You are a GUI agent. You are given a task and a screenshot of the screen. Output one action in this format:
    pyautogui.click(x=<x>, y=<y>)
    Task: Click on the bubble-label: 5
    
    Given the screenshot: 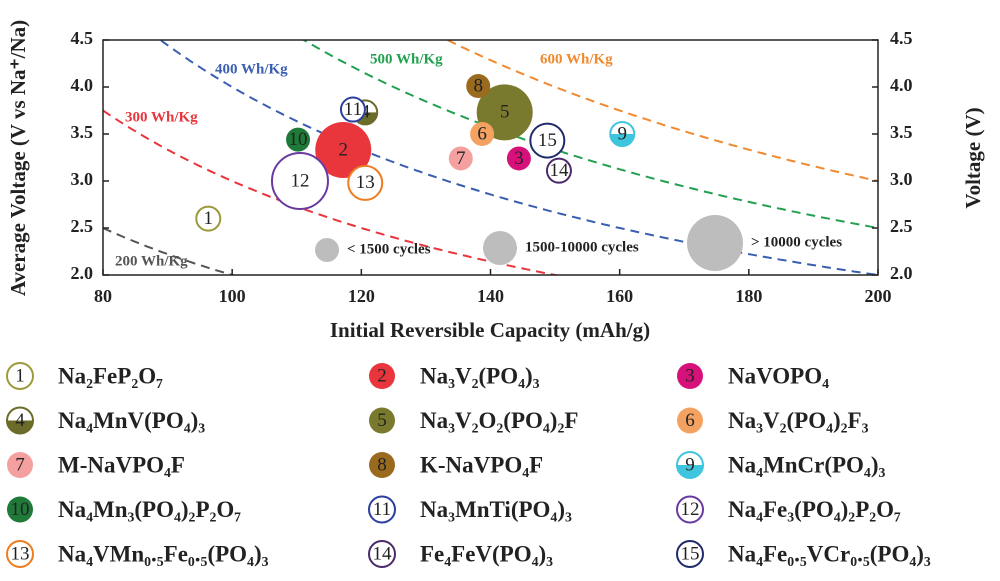 What is the action you would take?
    pyautogui.click(x=505, y=112)
    